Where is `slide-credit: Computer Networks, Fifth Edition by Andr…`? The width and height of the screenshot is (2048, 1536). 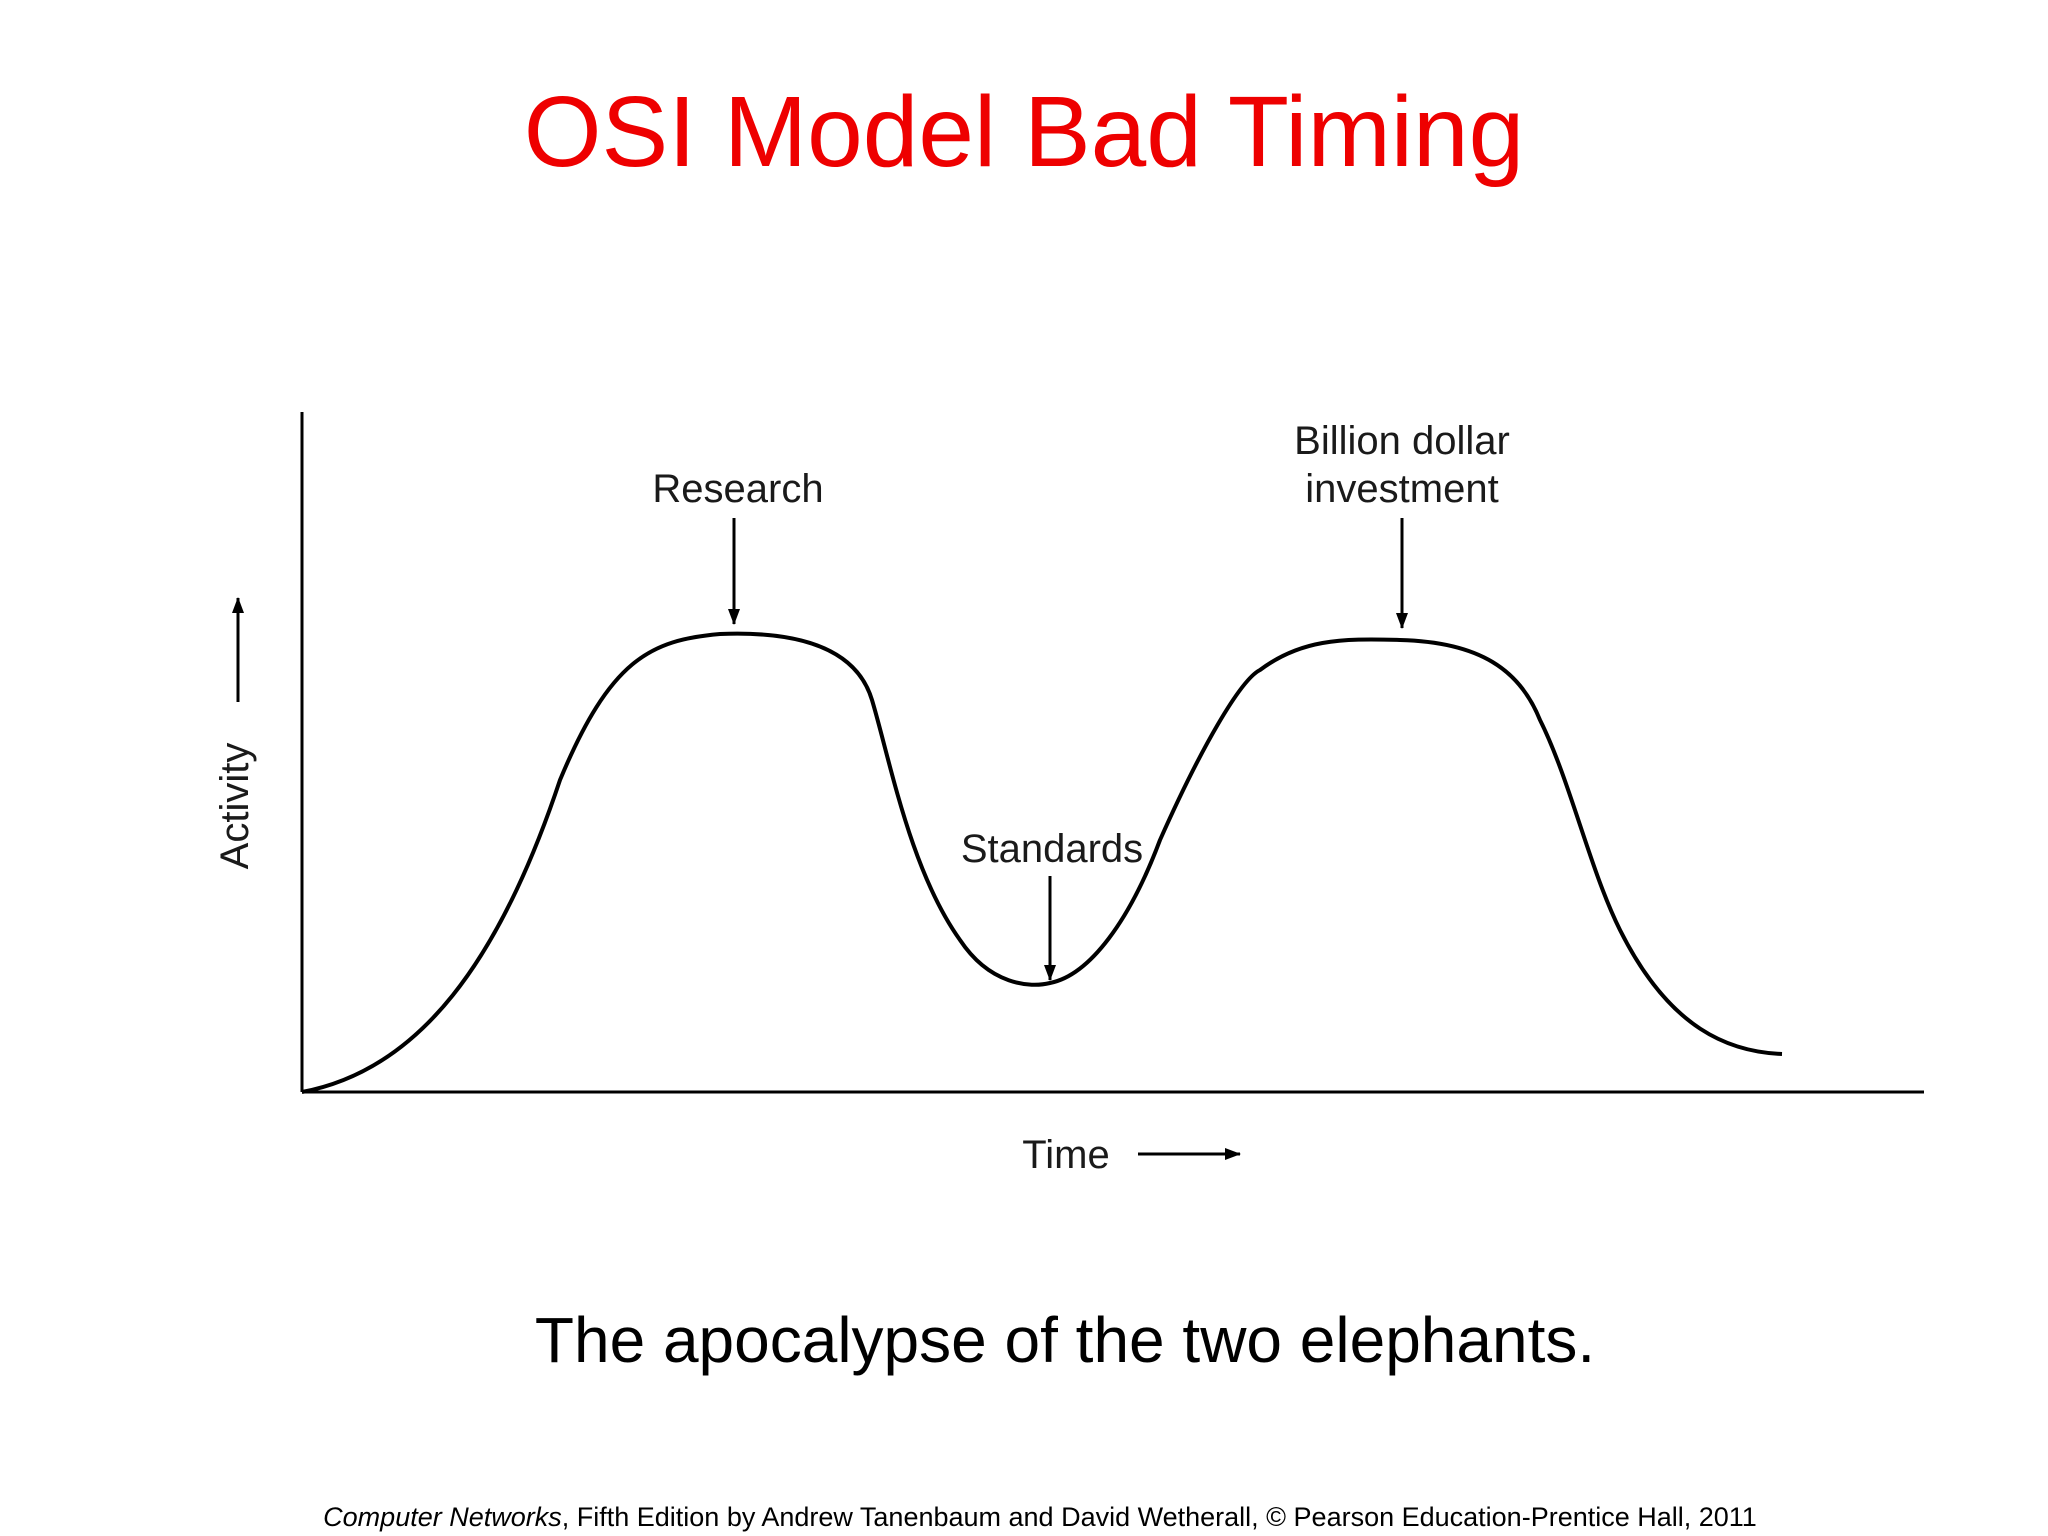
slide-credit: Computer Networks, Fifth Edition by Andr… is located at coordinates (1024, 1517).